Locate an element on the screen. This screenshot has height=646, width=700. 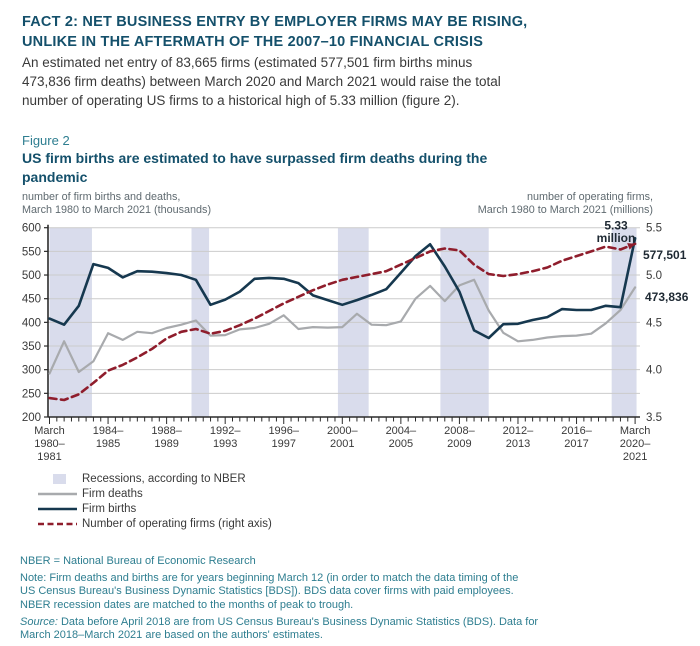
legend-item: Firm births is located at coordinates (155, 508).